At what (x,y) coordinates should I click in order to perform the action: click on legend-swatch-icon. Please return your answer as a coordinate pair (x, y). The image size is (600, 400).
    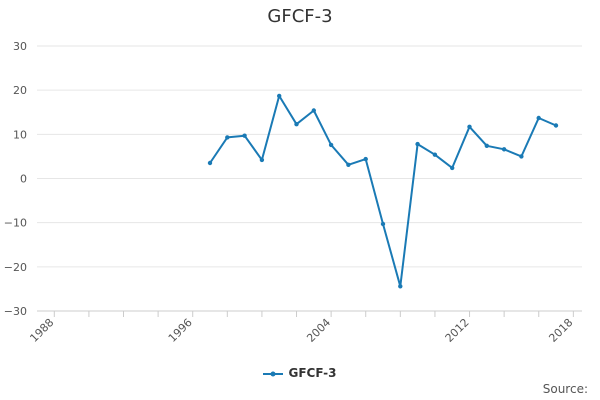
    Looking at the image, I should click on (273, 373).